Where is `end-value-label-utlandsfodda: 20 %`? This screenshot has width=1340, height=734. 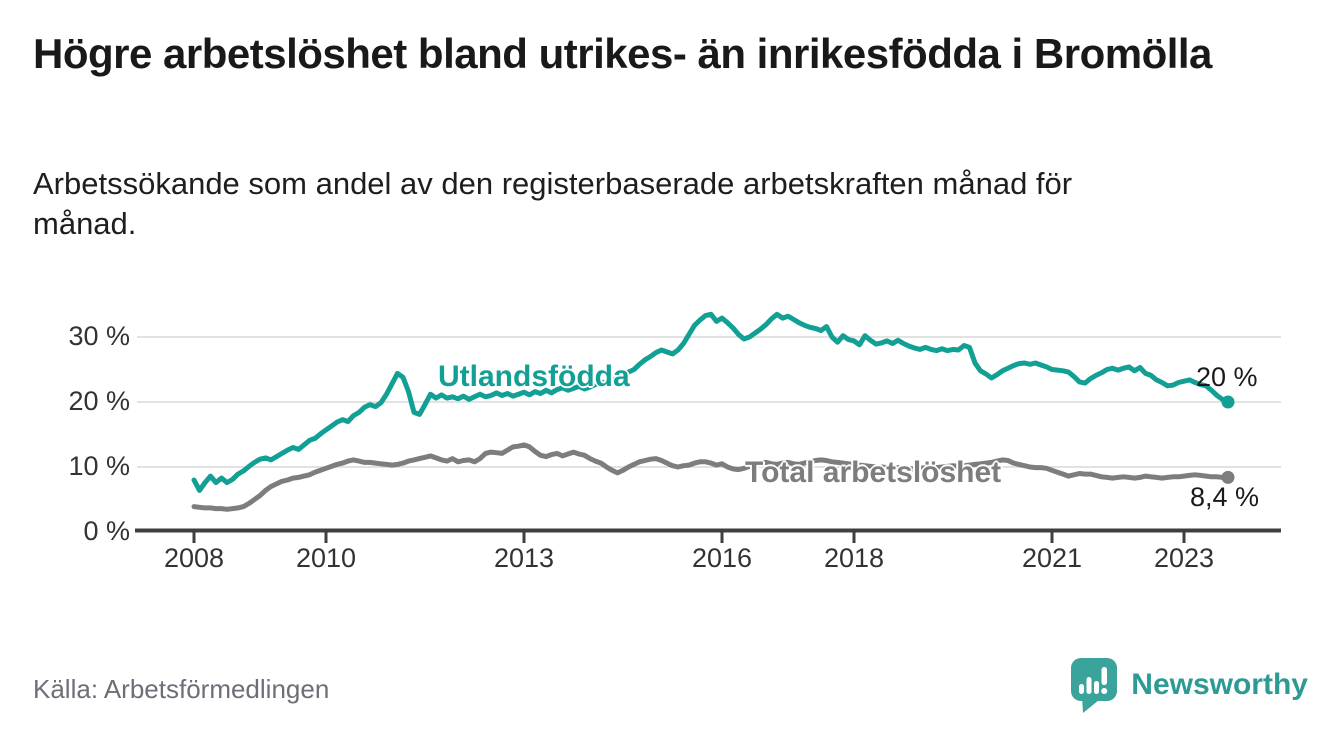
end-value-label-utlandsfodda: 20 % is located at coordinates (1227, 377).